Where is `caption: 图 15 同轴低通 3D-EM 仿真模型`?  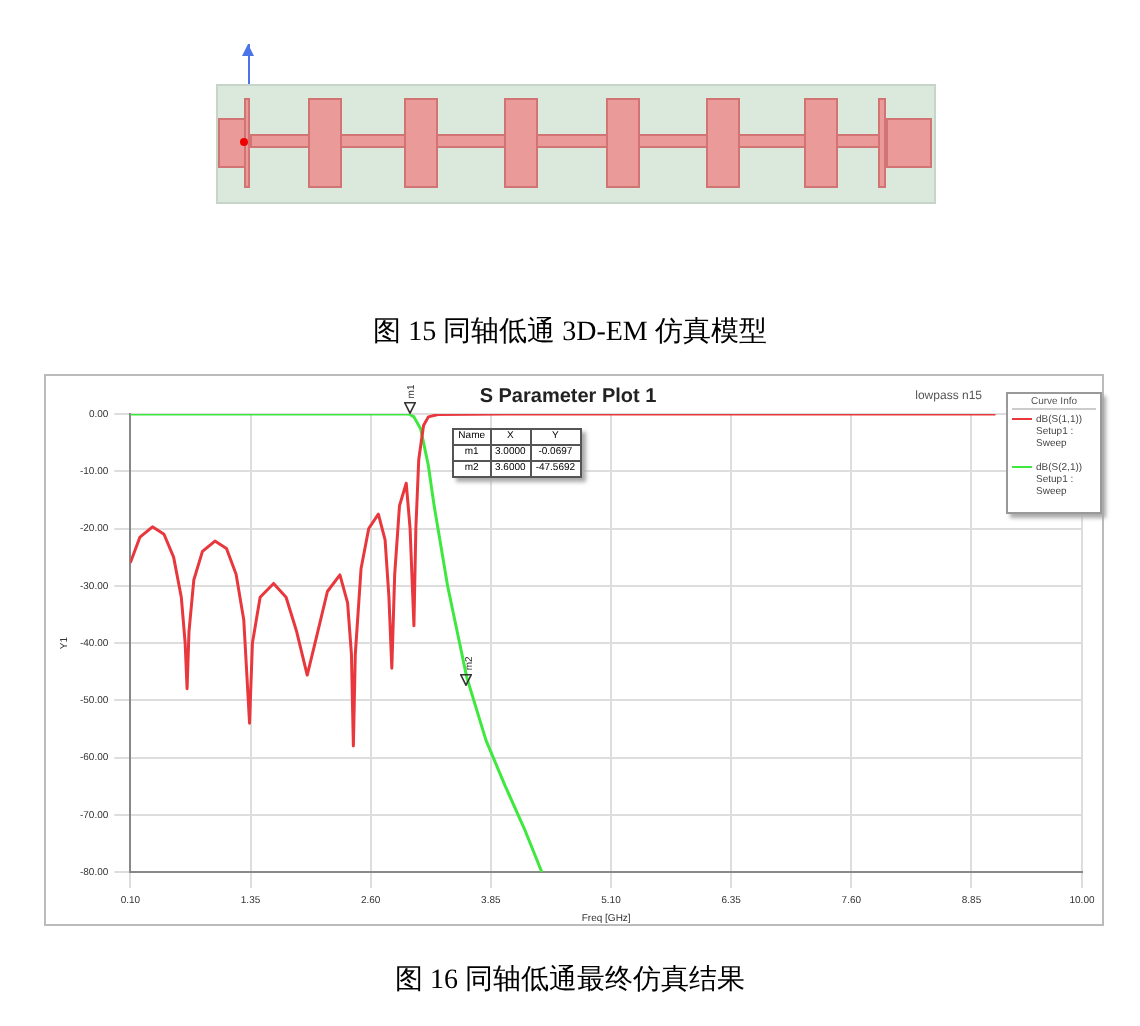 caption: 图 15 同轴低通 3D-EM 仿真模型 is located at coordinates (570, 332).